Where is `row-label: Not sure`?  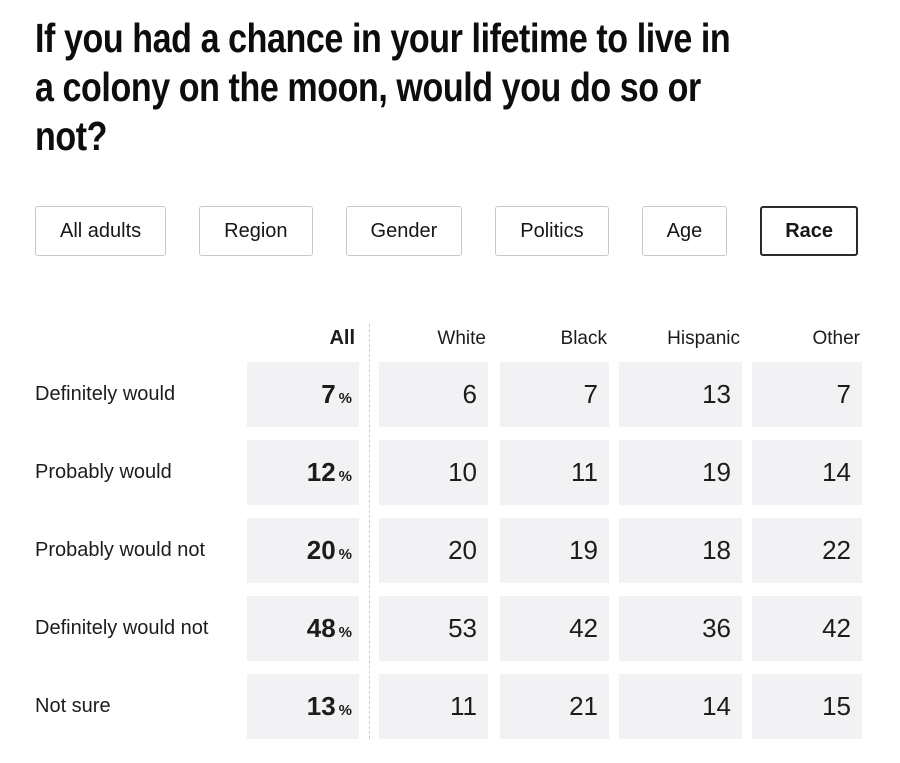
row-label: Not sure is located at coordinates (73, 706).